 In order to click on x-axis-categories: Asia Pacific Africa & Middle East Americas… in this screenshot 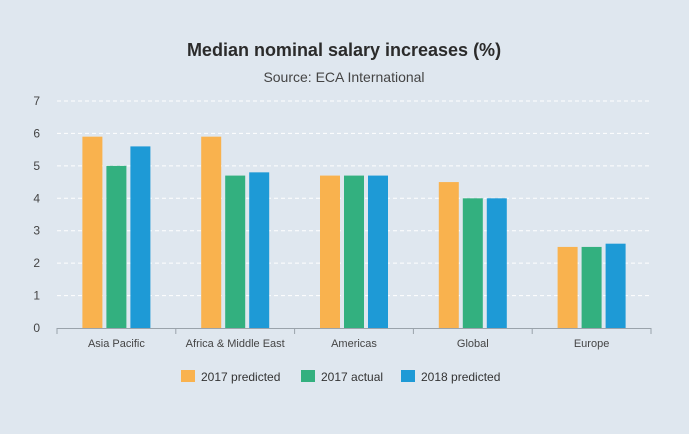, I will do `click(348, 344)`.